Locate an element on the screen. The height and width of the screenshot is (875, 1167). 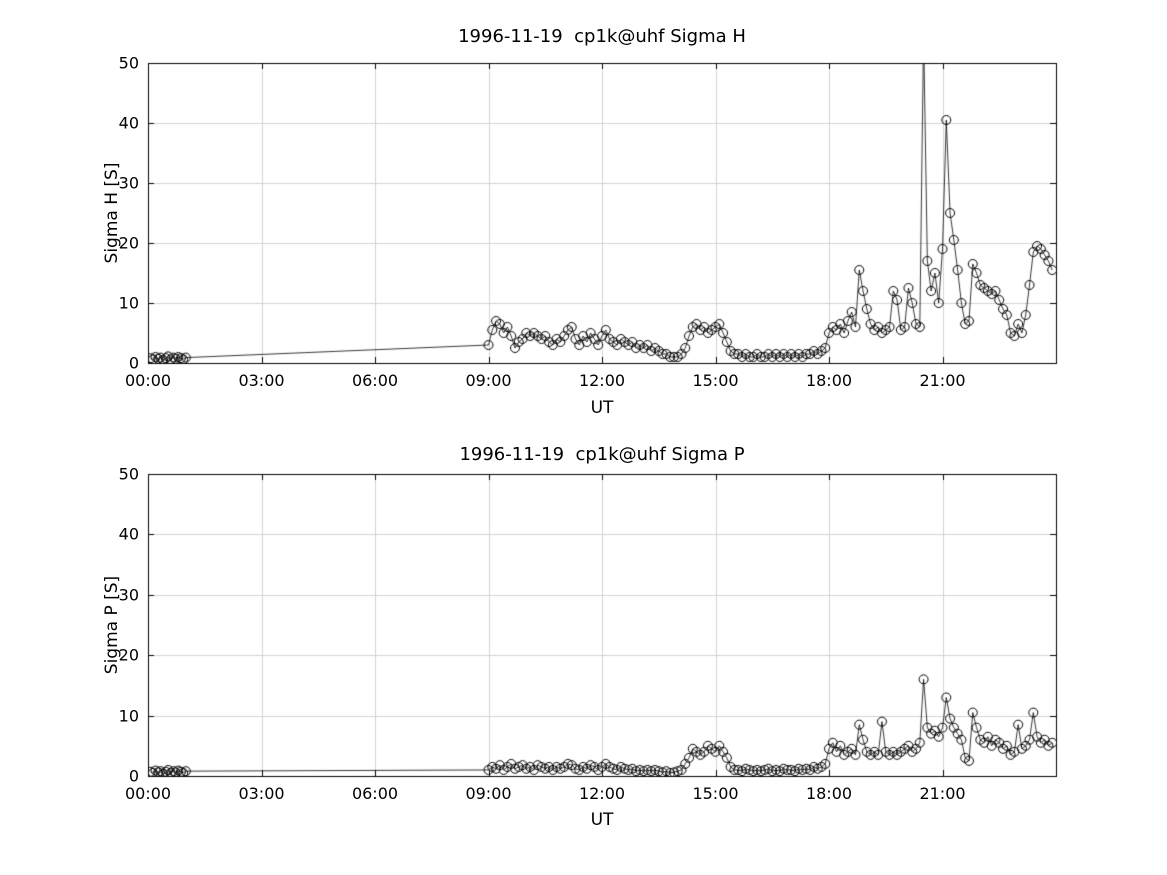
x-axis-label-sigma-p: UT is located at coordinates (602, 820).